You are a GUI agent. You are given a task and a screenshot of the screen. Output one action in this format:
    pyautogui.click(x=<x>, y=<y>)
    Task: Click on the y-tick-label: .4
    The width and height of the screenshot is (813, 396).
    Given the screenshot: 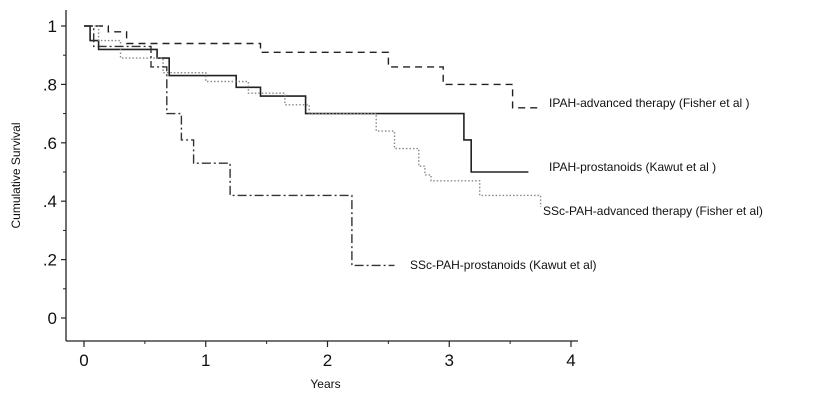 What is the action you would take?
    pyautogui.click(x=50, y=201)
    